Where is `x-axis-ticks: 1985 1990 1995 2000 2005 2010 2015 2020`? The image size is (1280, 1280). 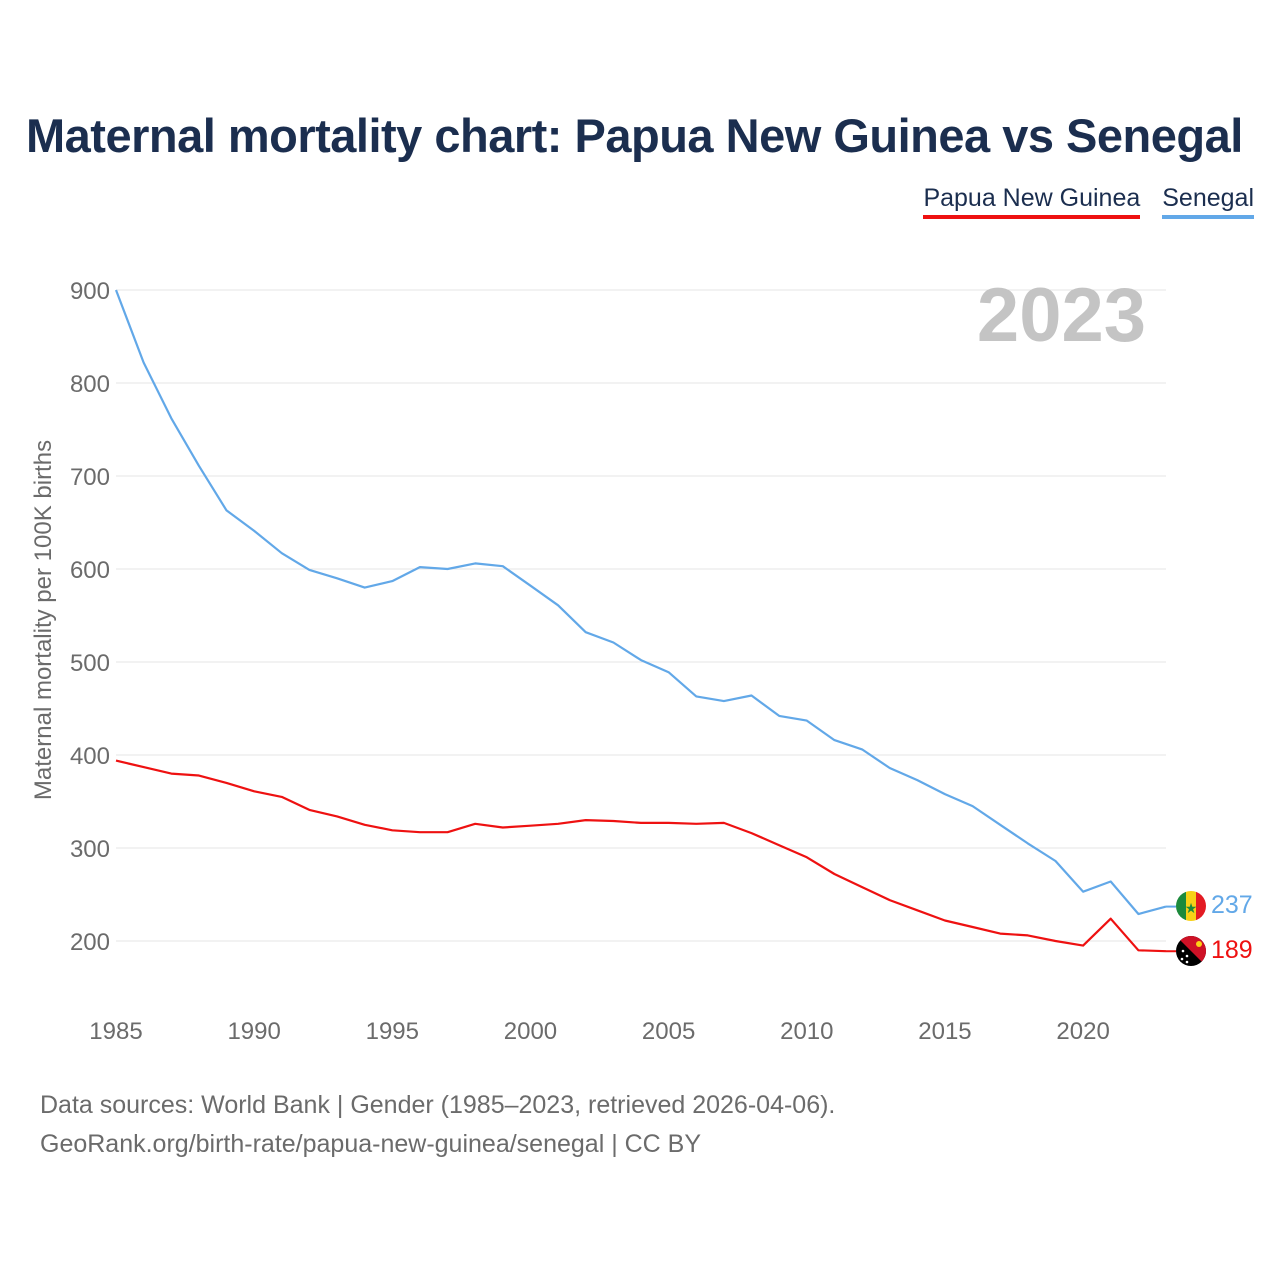
x-axis-ticks: 1985 1990 1995 2000 2005 2010 2015 2020 is located at coordinates (599, 1031).